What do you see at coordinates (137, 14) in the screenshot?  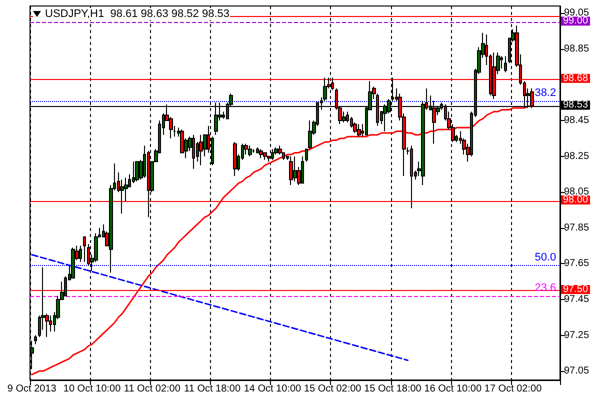 I see `chart-title: USDJPY,H1 98.61 98.63 98.52 98.53` at bounding box center [137, 14].